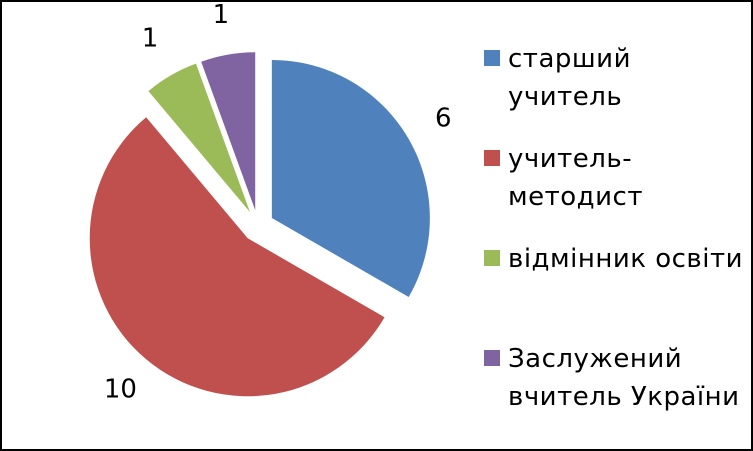  I want to click on legend-item: Заслужений вчитель України, so click(615, 390).